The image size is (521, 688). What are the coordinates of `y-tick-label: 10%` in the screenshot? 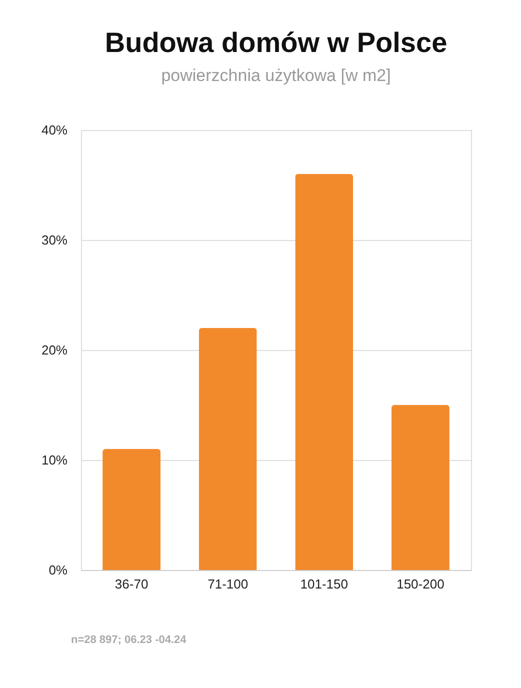 It's located at (54, 460).